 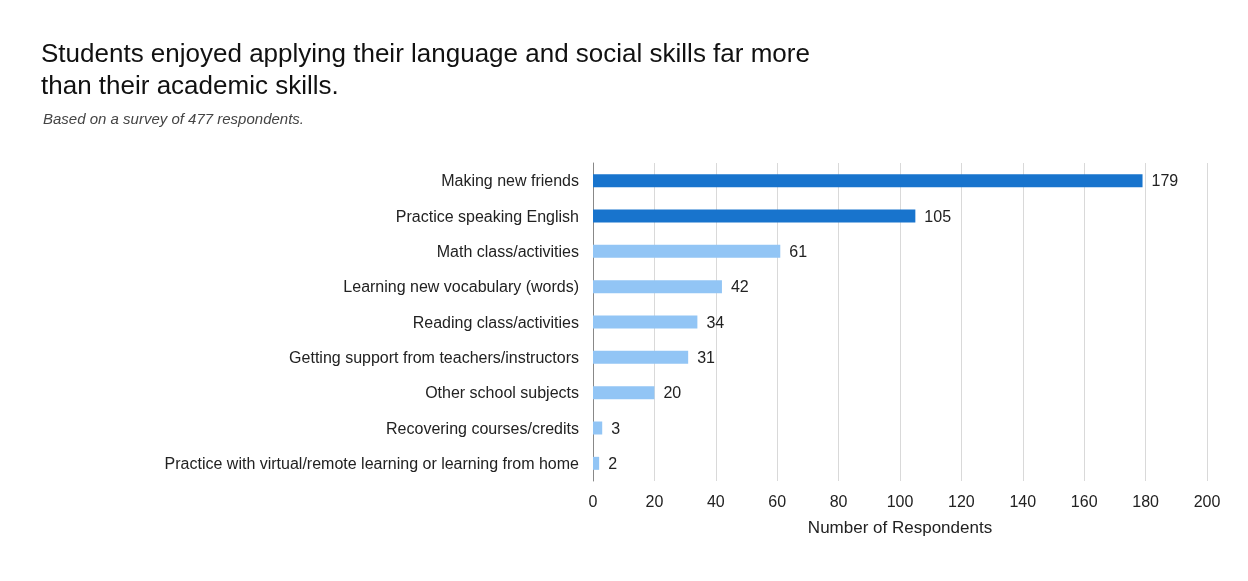 What do you see at coordinates (502, 393) in the screenshot?
I see `y-tick-label: Other school subjects` at bounding box center [502, 393].